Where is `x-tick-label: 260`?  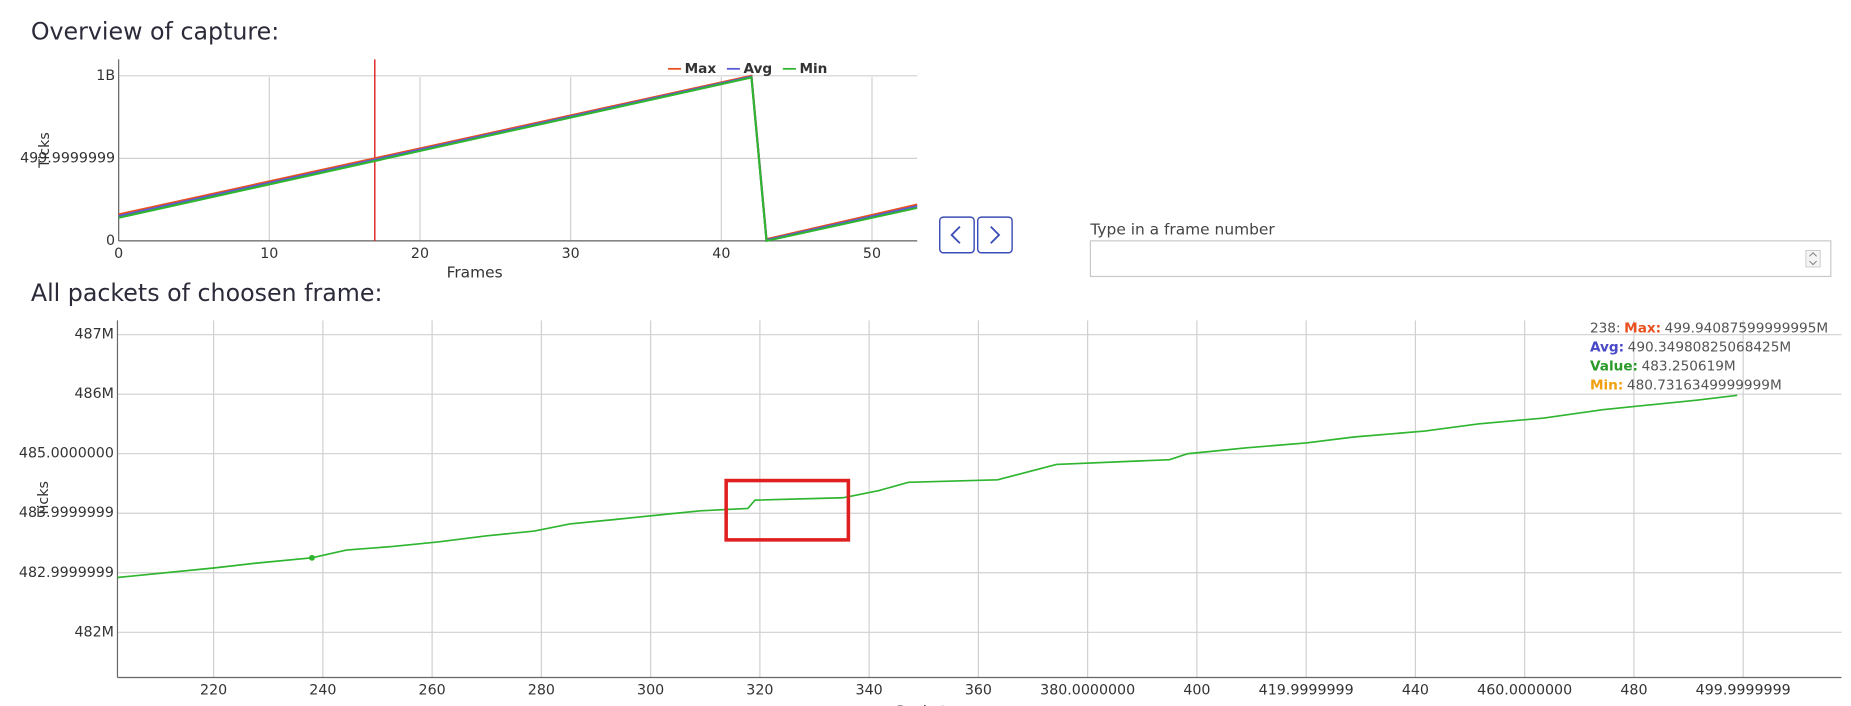 x-tick-label: 260 is located at coordinates (432, 691).